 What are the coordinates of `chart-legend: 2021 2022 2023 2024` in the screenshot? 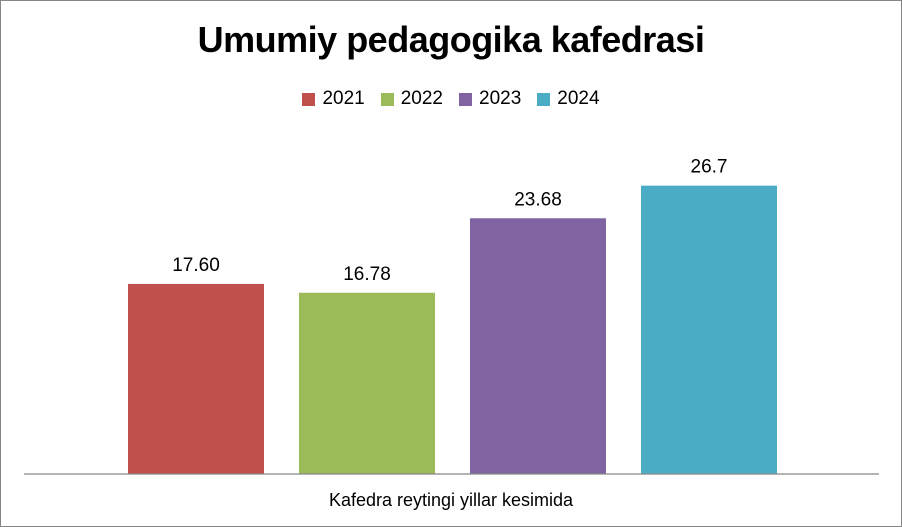 It's located at (451, 99).